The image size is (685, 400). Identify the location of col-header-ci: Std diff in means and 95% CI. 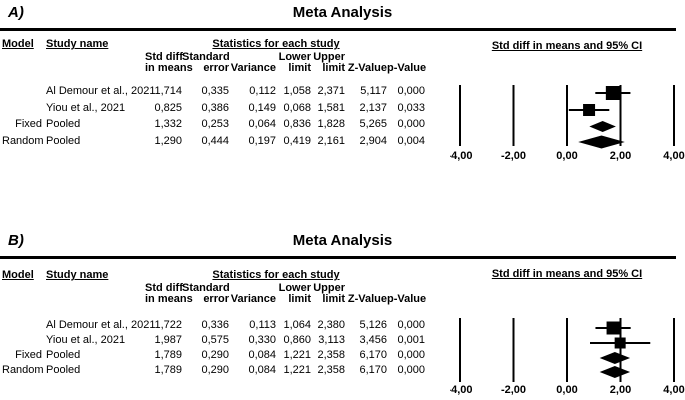
(567, 274).